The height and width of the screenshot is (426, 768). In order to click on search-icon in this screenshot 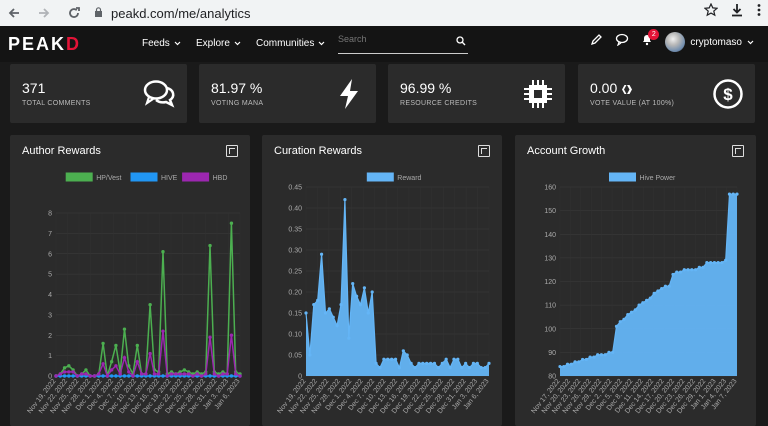, I will do `click(461, 42)`.